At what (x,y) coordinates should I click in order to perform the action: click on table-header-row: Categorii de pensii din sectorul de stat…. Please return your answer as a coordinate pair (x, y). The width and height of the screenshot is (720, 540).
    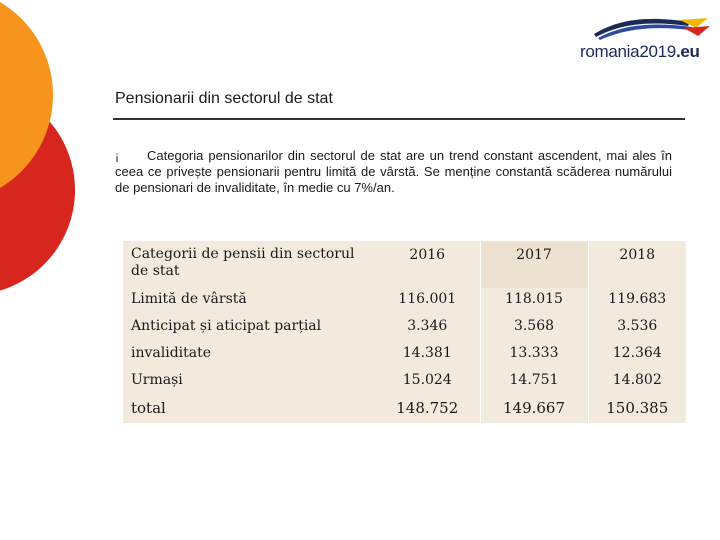
    Looking at the image, I should click on (404, 264).